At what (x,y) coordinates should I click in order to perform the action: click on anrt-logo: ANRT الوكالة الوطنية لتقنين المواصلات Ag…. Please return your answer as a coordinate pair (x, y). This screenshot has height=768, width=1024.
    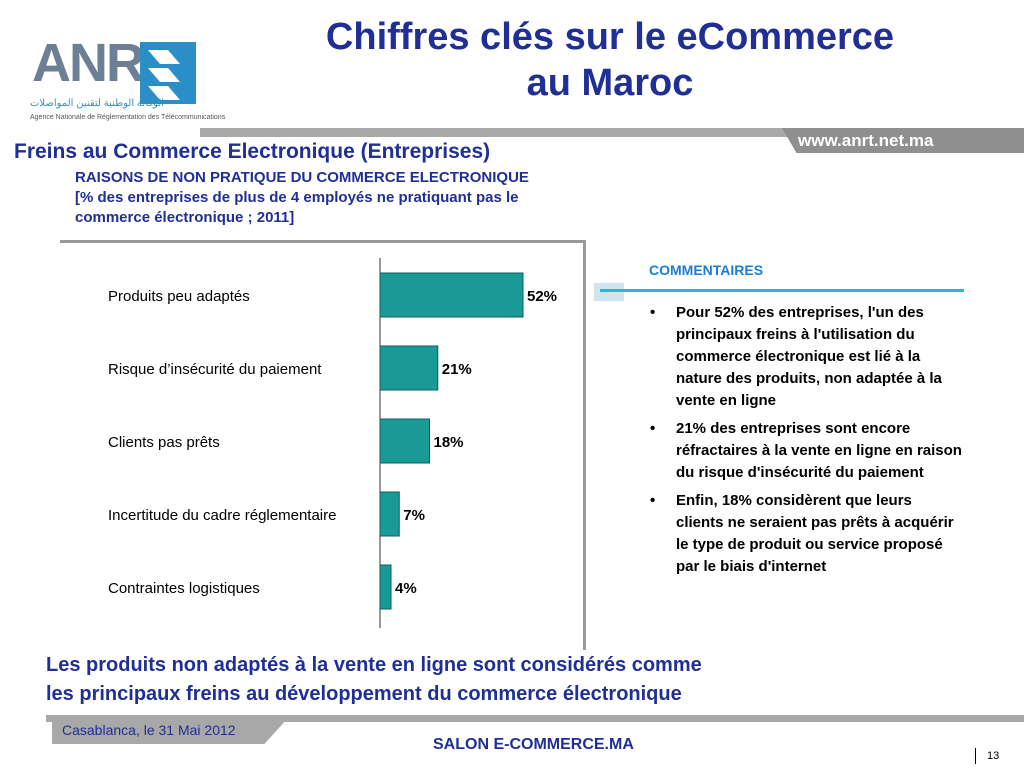
    Looking at the image, I should click on (118, 76).